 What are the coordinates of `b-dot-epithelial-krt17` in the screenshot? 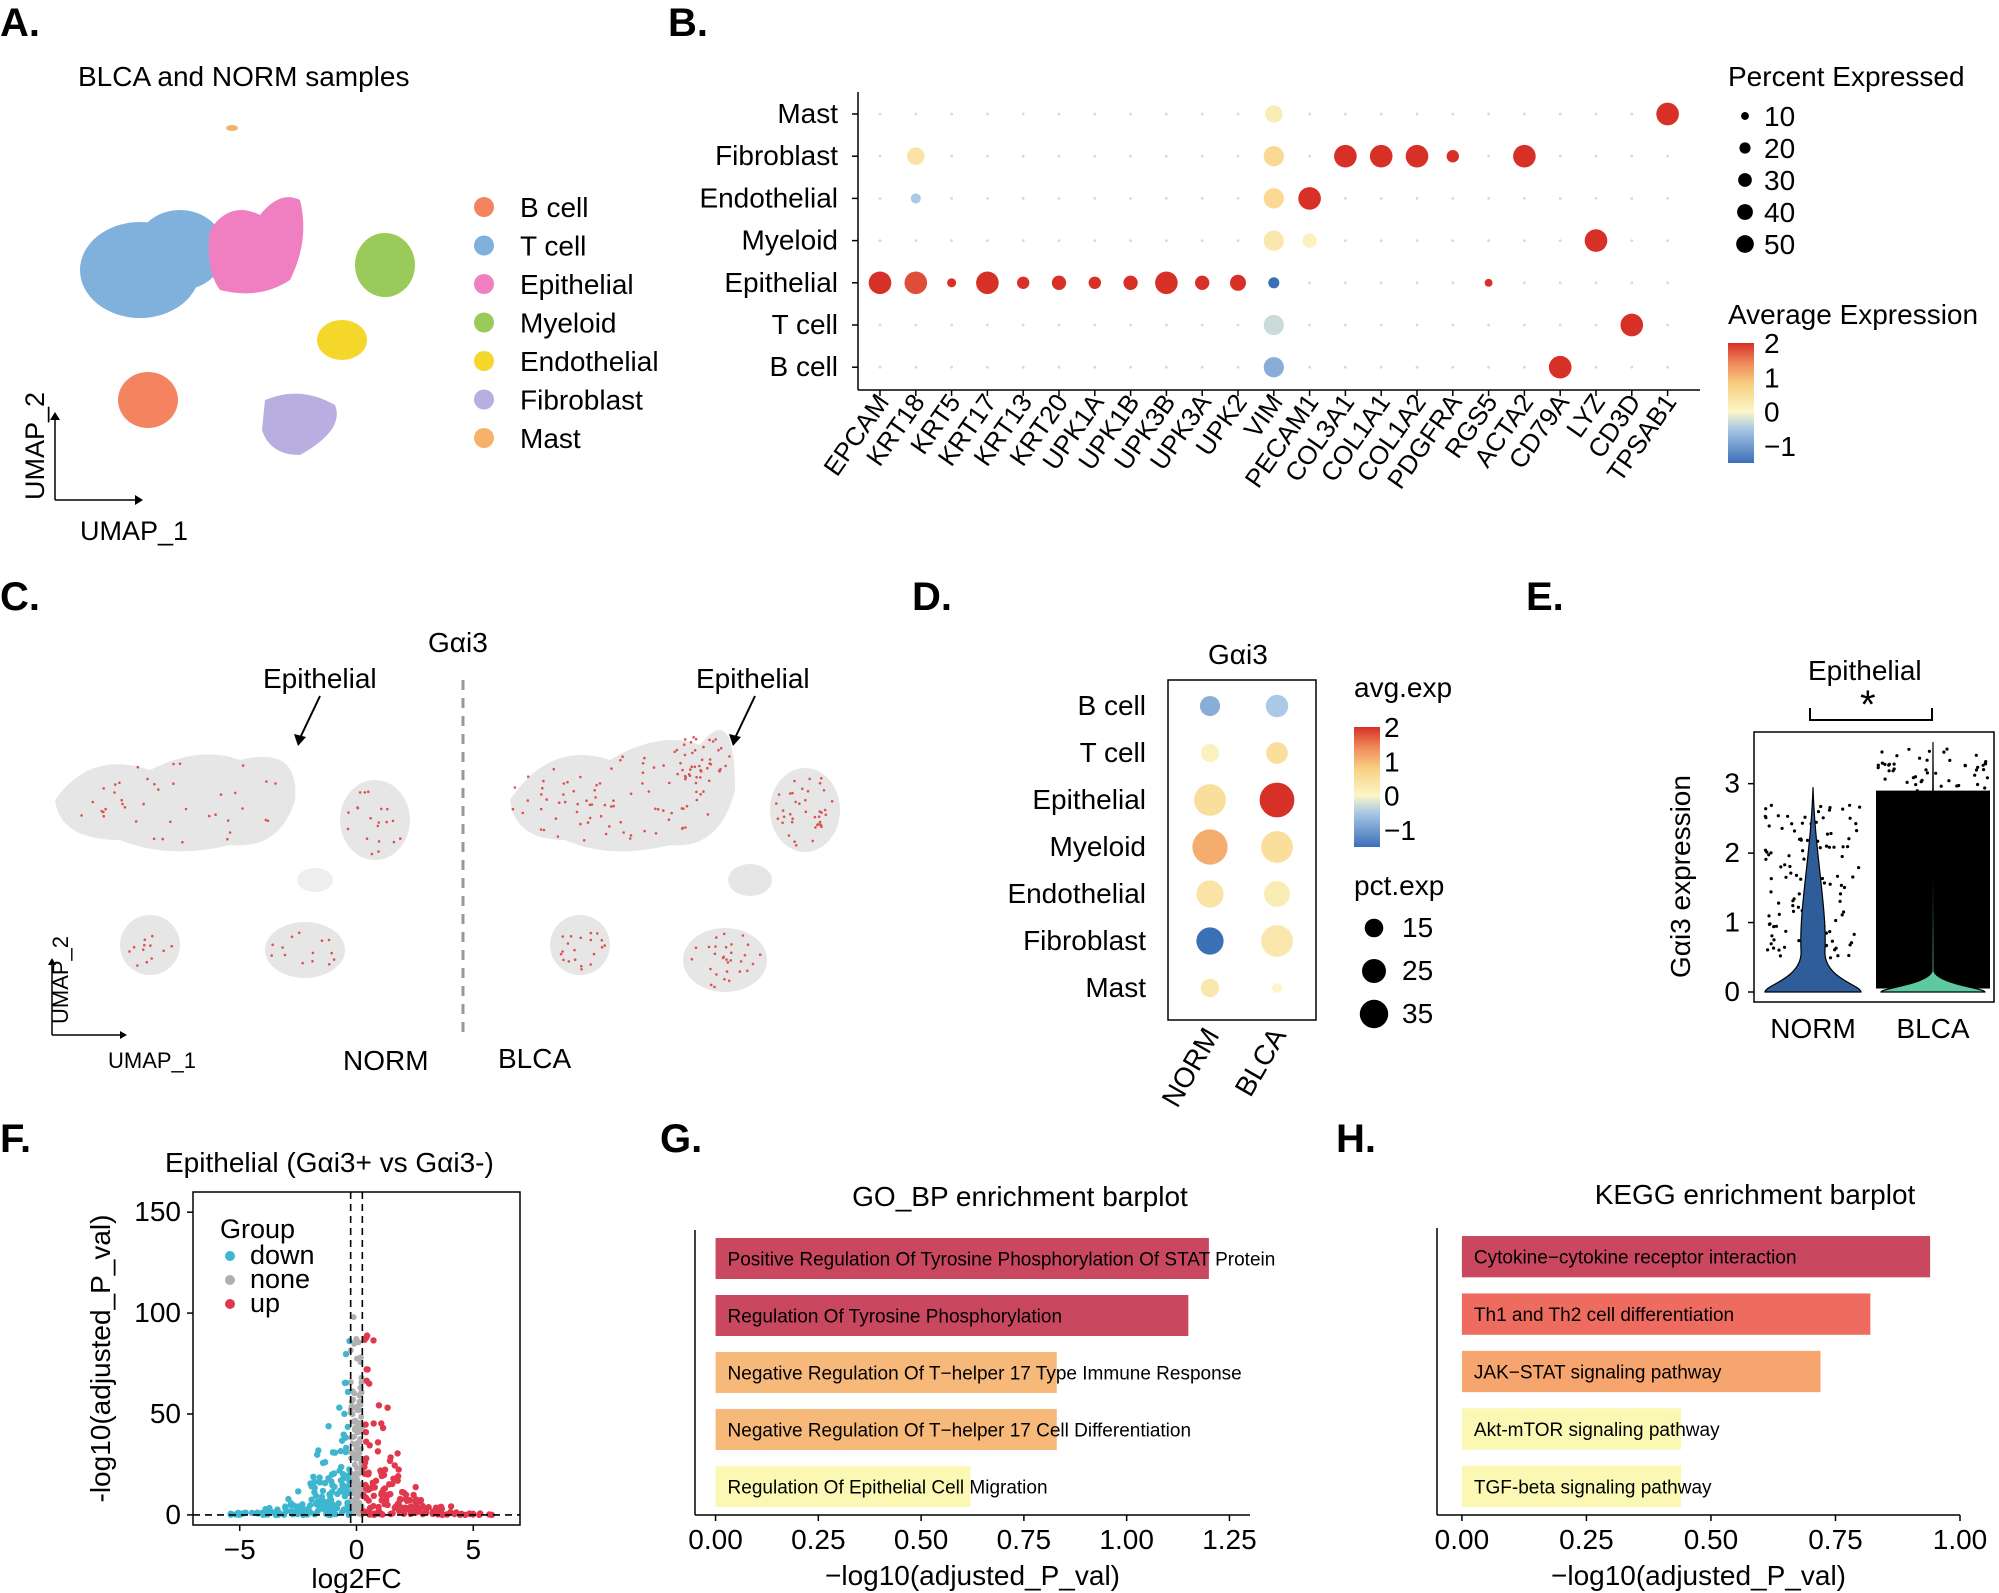 It's located at (987, 283).